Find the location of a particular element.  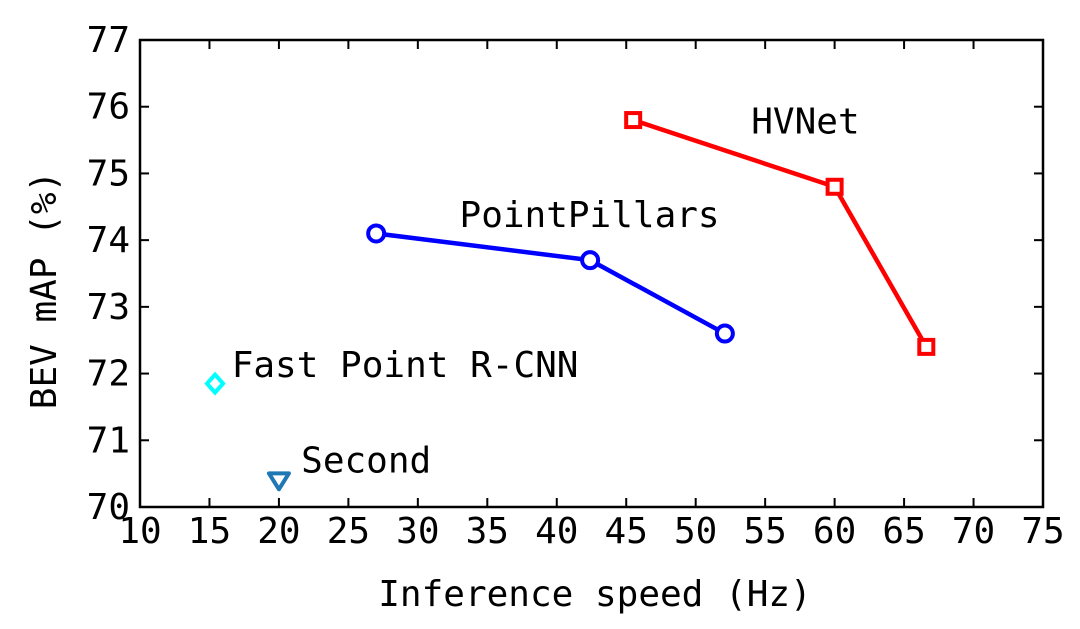

series-line-pointpillars is located at coordinates (550, 283).